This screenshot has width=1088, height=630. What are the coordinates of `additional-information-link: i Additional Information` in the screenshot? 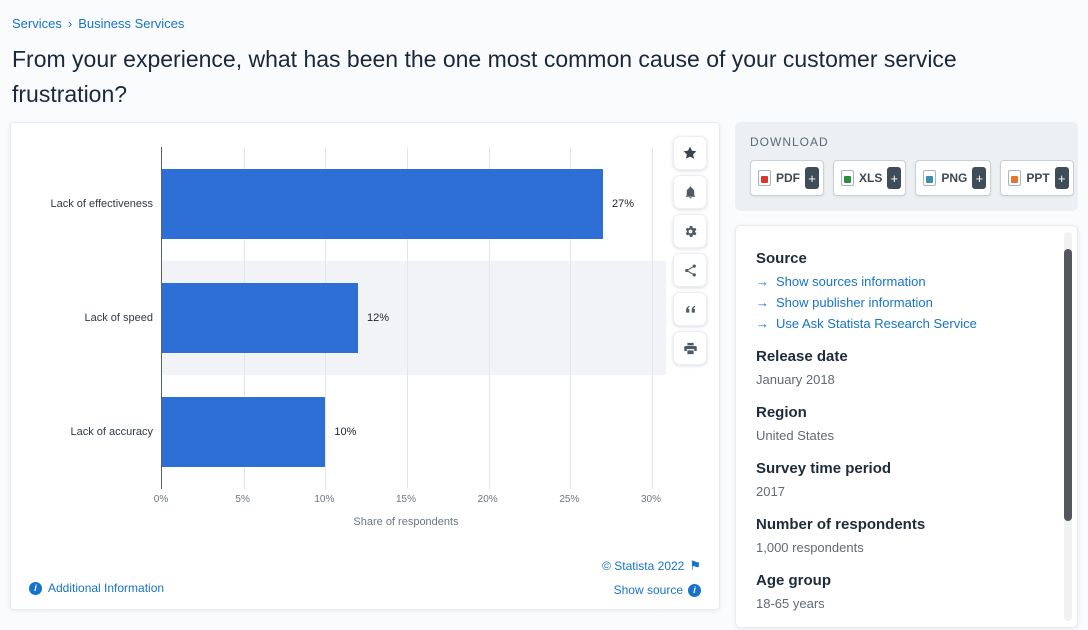 It's located at (96, 588).